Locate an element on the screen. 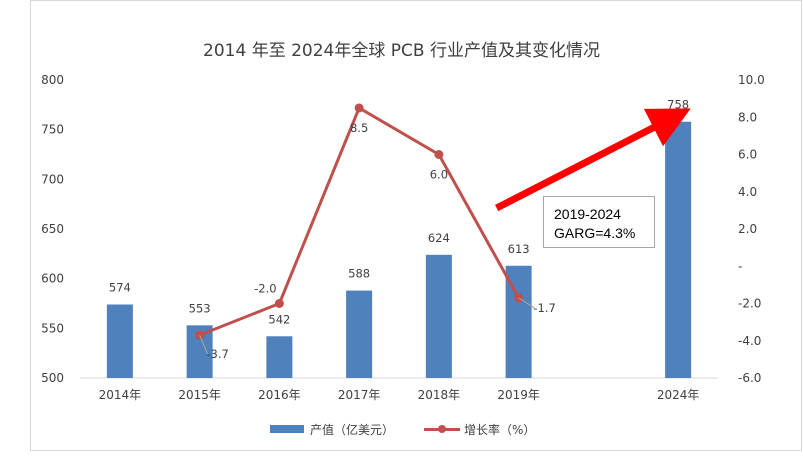 The image size is (803, 467). bar-data-label: 588 is located at coordinates (359, 274).